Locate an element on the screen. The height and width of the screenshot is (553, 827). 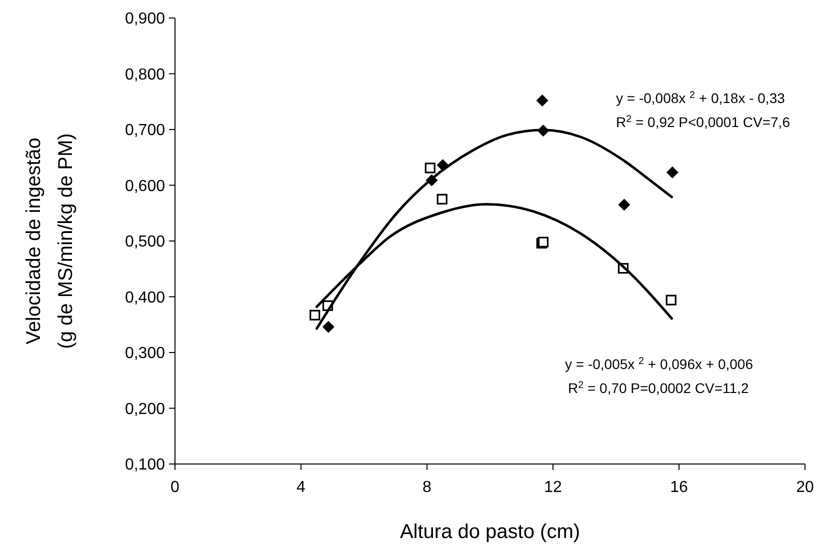
x-tick-label: 20 is located at coordinates (805, 487).